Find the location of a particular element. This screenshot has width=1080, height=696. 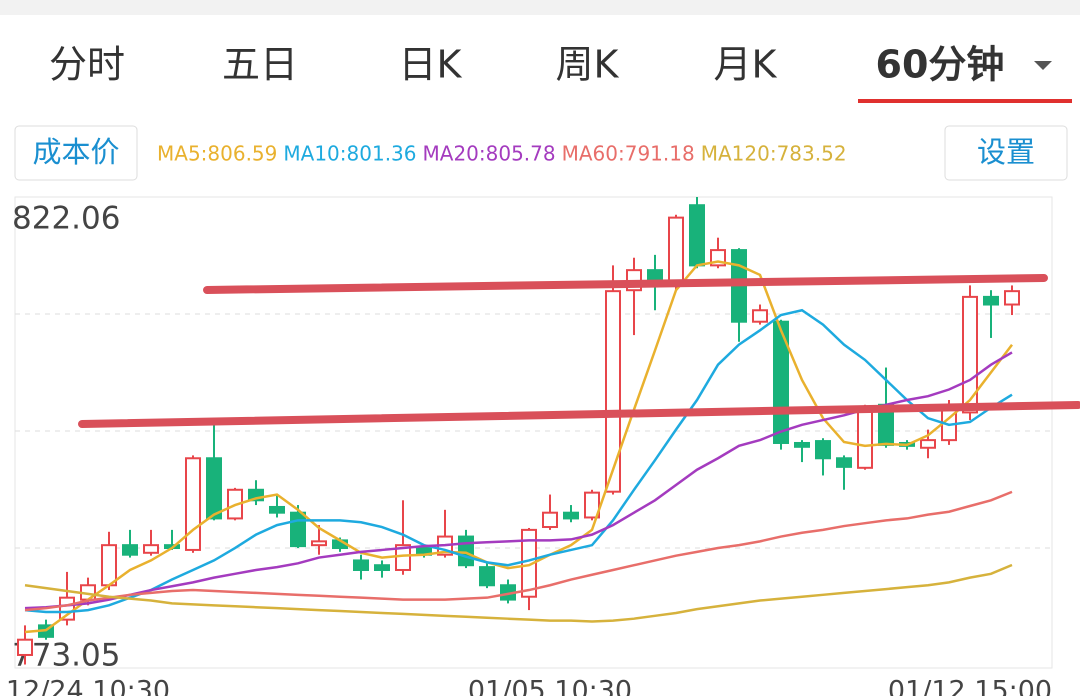

drawn-resistance-line is located at coordinates (625, 284).